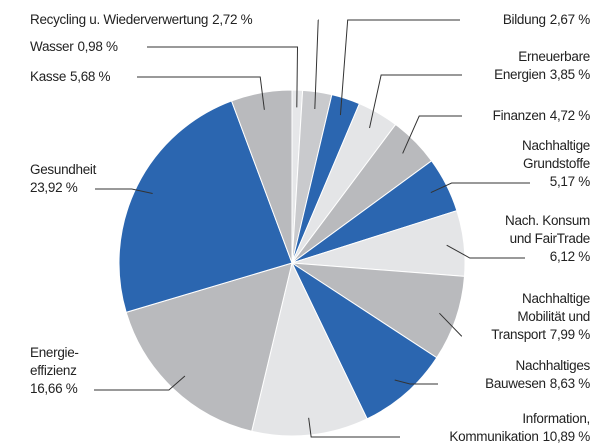 Image resolution: width=598 pixels, height=447 pixels. What do you see at coordinates (52, 46) in the screenshot?
I see `category-label: Wasser` at bounding box center [52, 46].